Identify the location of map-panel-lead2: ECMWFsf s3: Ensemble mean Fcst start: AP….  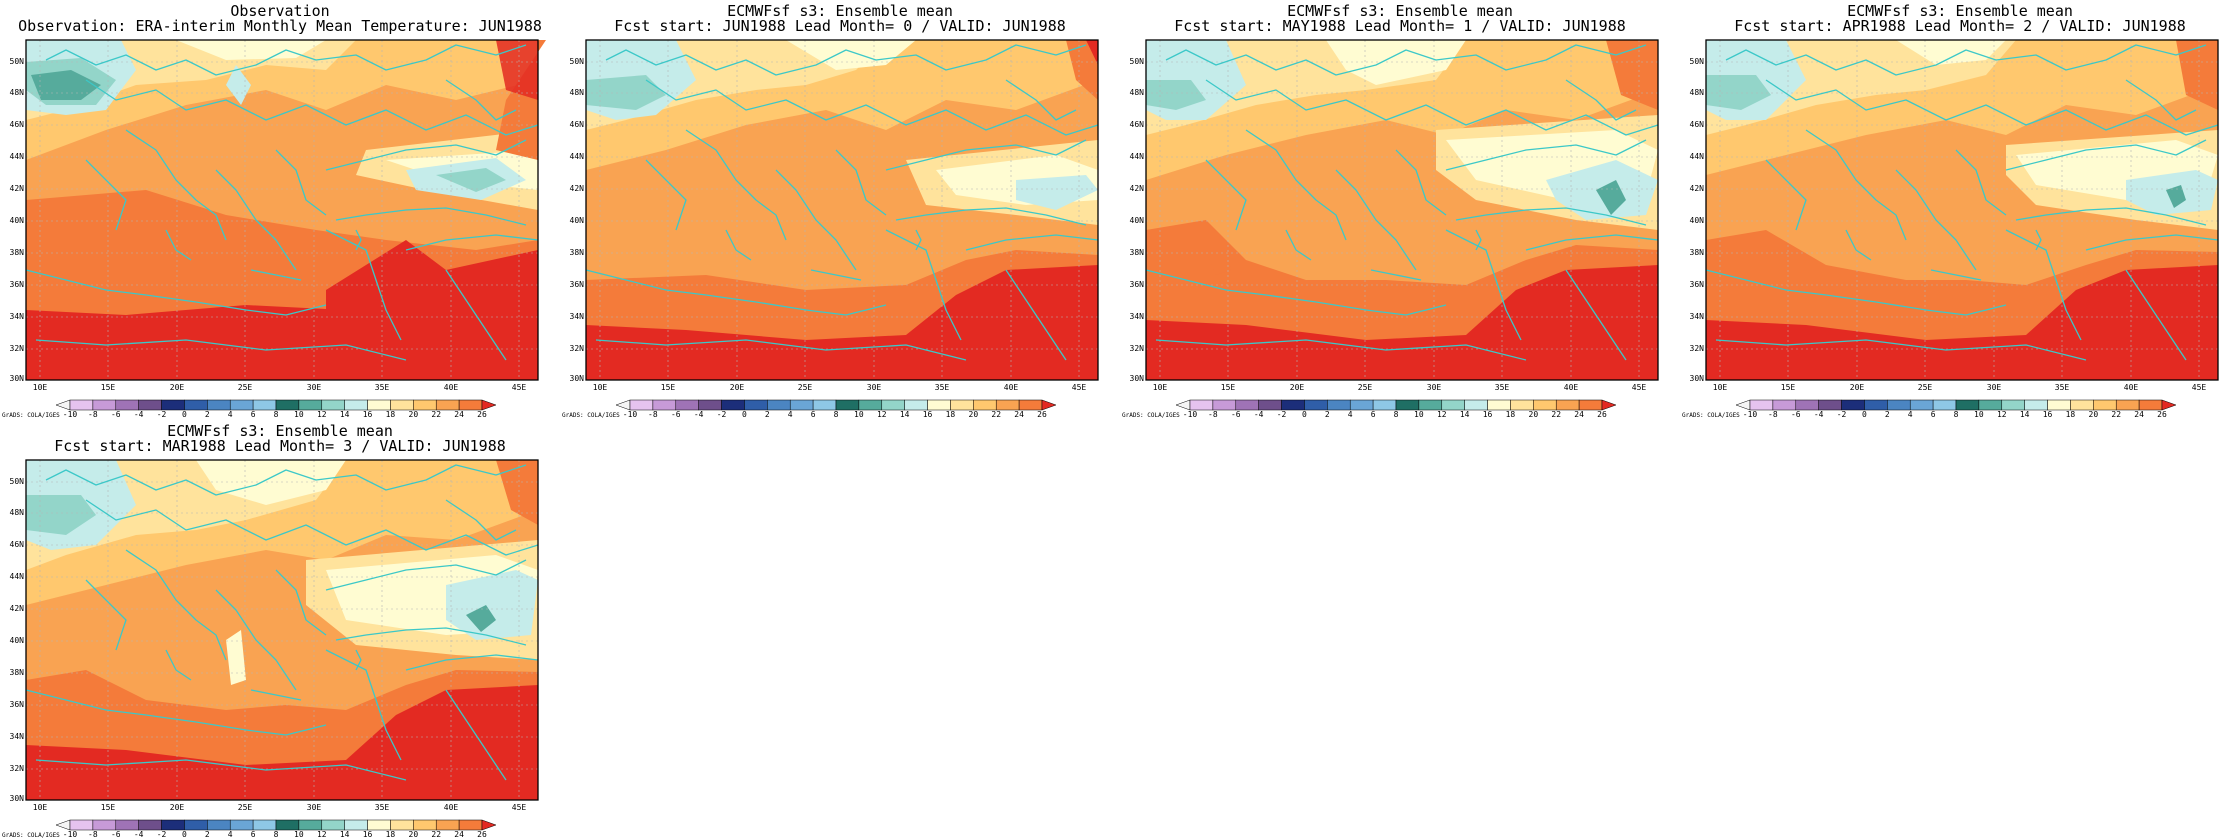
(1960, 210).